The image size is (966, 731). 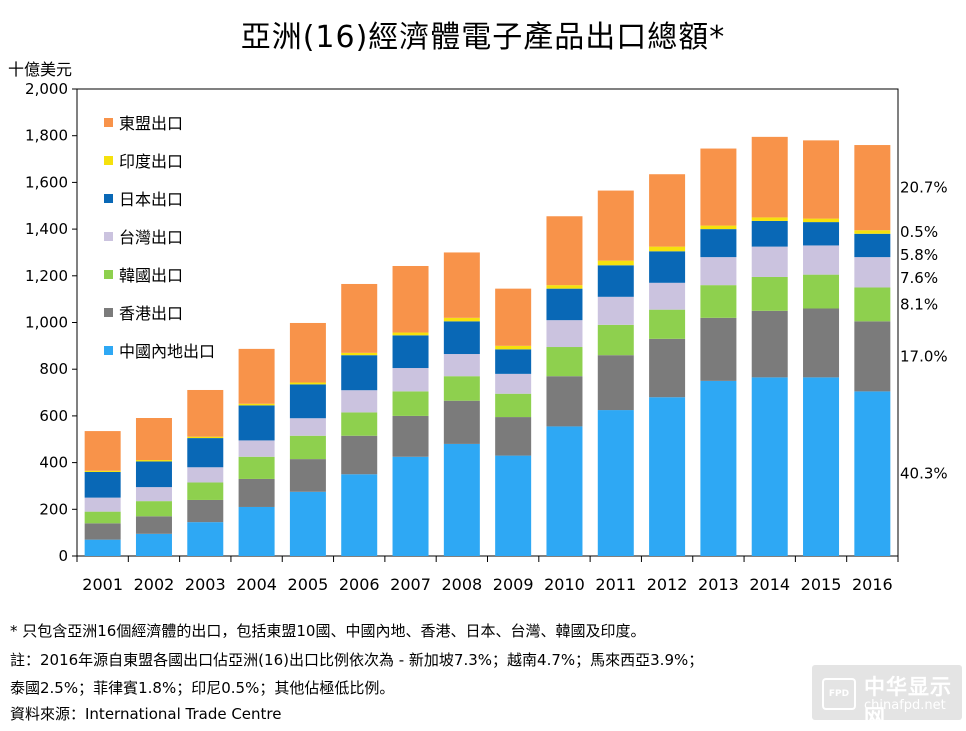 What do you see at coordinates (461, 584) in the screenshot?
I see `x-tick-label: 2008` at bounding box center [461, 584].